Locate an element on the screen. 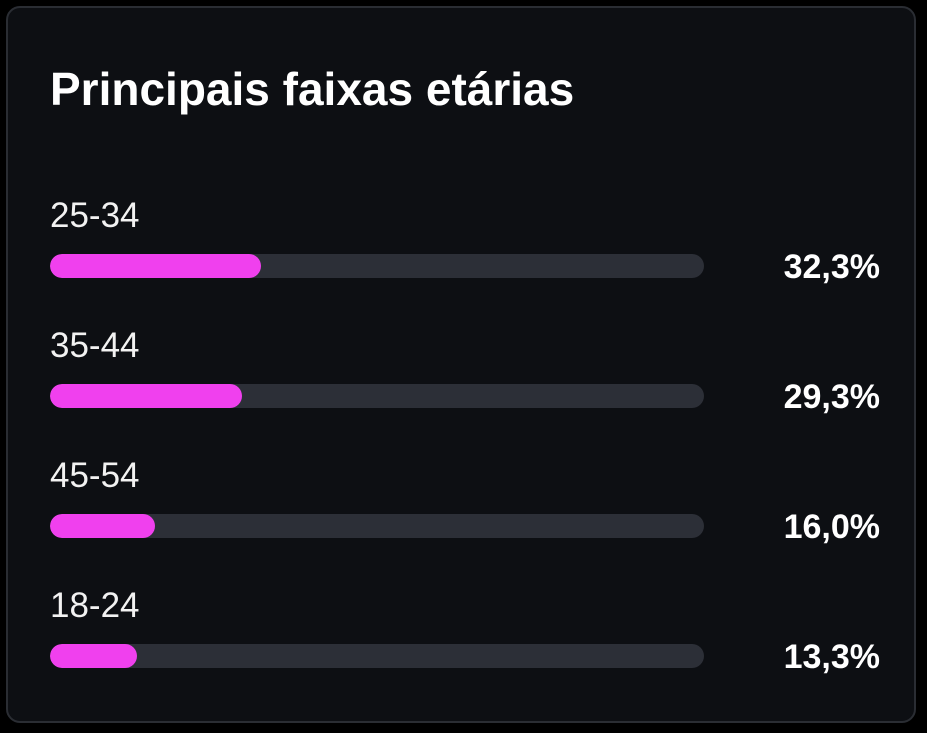 Image resolution: width=927 pixels, height=733 pixels. age-group-label: 45-54 is located at coordinates (95, 475).